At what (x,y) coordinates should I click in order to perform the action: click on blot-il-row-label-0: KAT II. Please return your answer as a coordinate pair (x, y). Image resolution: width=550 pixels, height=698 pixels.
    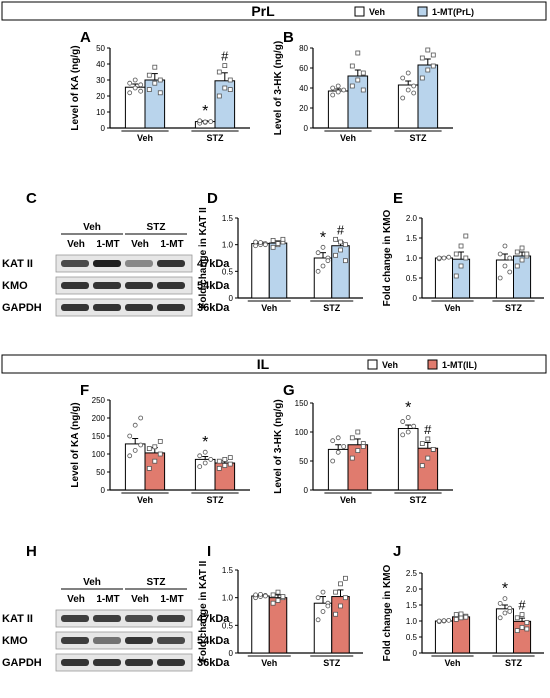
    Looking at the image, I should click on (17, 619).